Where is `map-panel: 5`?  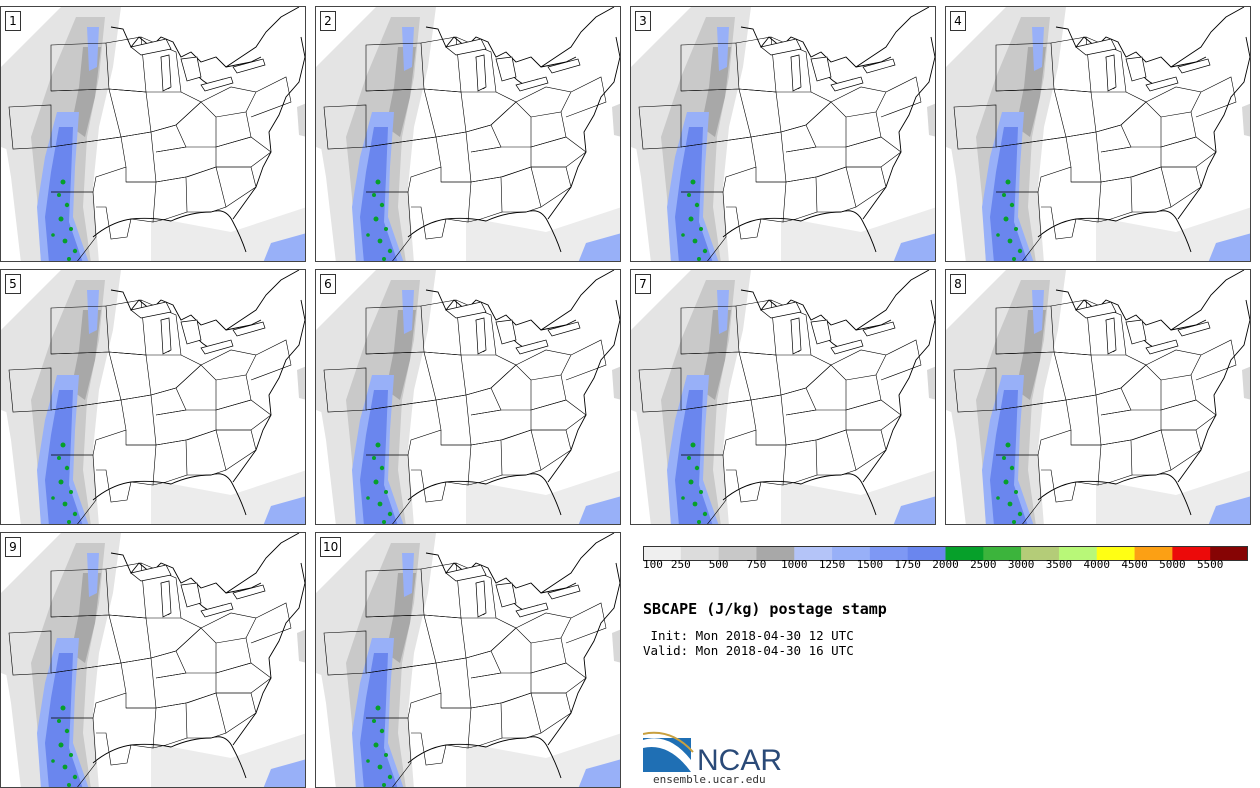
map-panel: 5 is located at coordinates (153, 397).